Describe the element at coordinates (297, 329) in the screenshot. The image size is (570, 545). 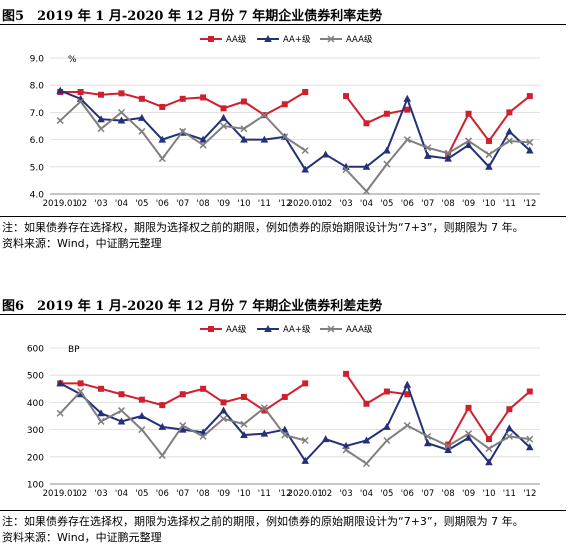
I see `legend-label: AA+级` at that location.